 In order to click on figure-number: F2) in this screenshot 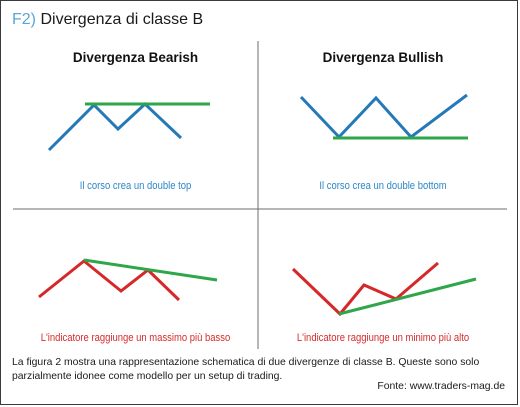, I will do `click(24, 19)`.